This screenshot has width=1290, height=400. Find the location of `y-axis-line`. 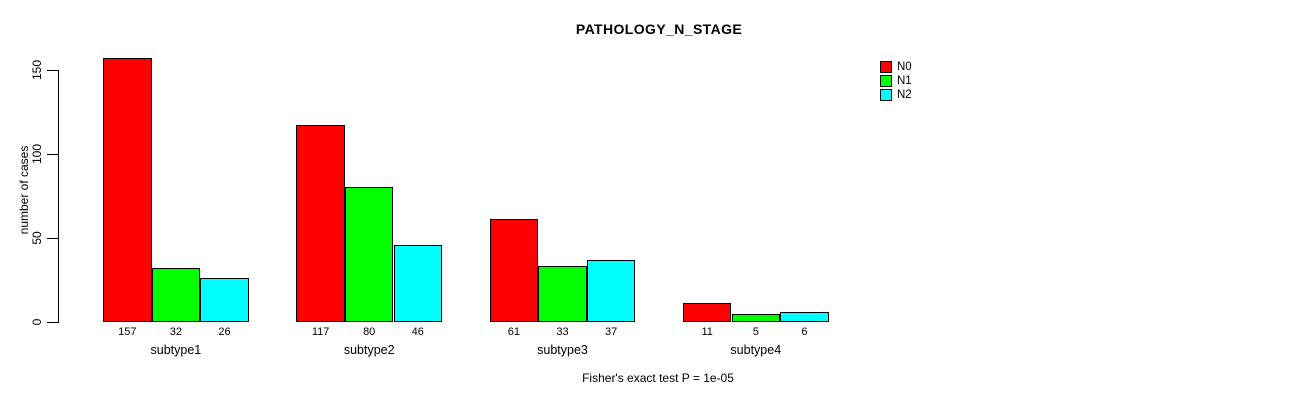

y-axis-line is located at coordinates (58, 196).